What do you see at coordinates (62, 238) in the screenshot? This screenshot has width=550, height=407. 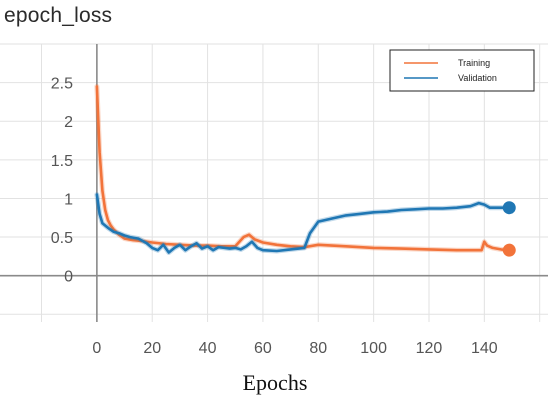 I see `y-tick-label: 0.5` at bounding box center [62, 238].